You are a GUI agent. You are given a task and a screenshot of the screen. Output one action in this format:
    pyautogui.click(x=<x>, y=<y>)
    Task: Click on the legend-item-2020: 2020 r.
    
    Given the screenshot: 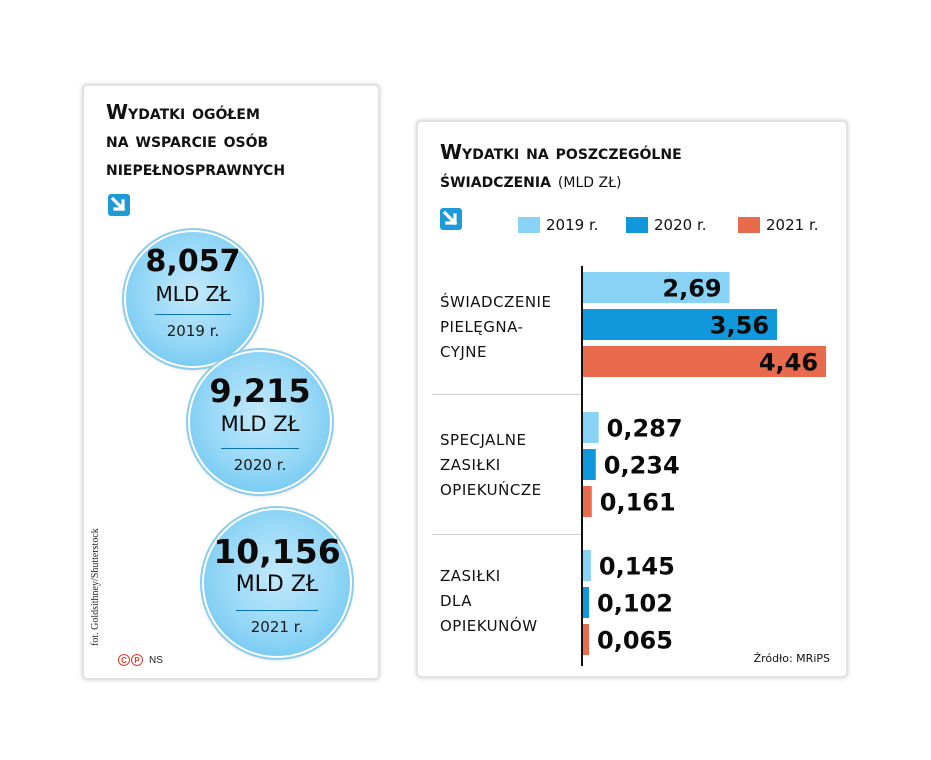 What is the action you would take?
    pyautogui.click(x=666, y=225)
    